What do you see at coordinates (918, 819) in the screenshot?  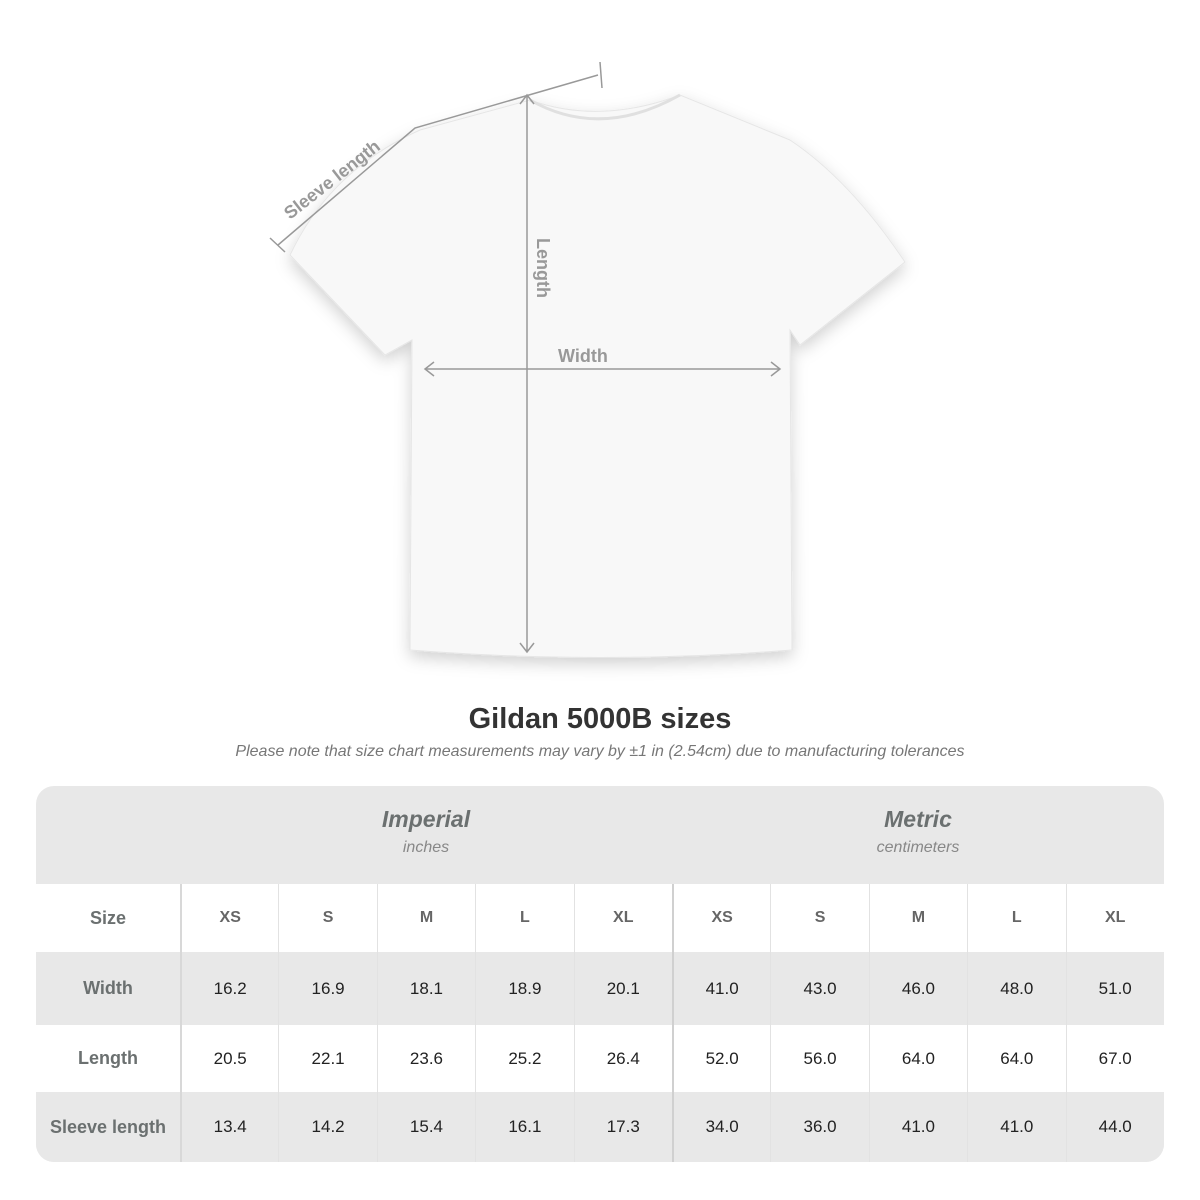 I see `metric-title: Metric` at bounding box center [918, 819].